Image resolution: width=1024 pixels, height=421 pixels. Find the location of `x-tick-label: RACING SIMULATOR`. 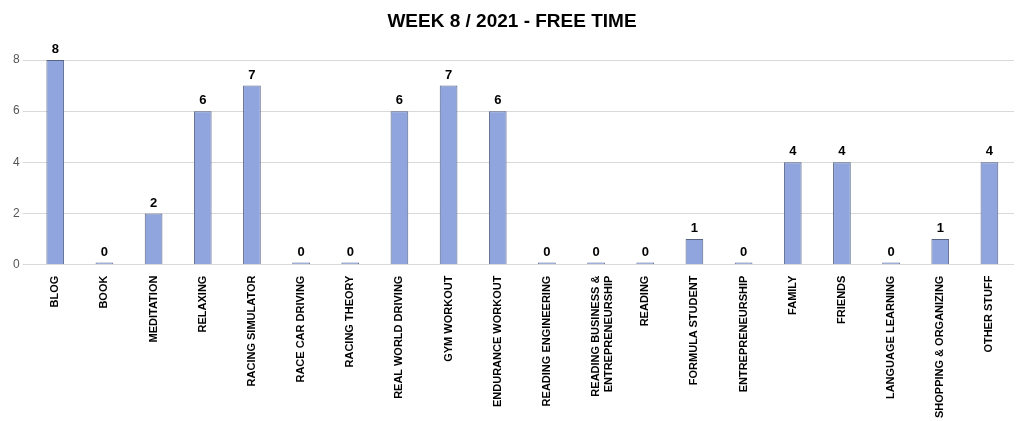

x-tick-label: RACING SIMULATOR is located at coordinates (250, 331).